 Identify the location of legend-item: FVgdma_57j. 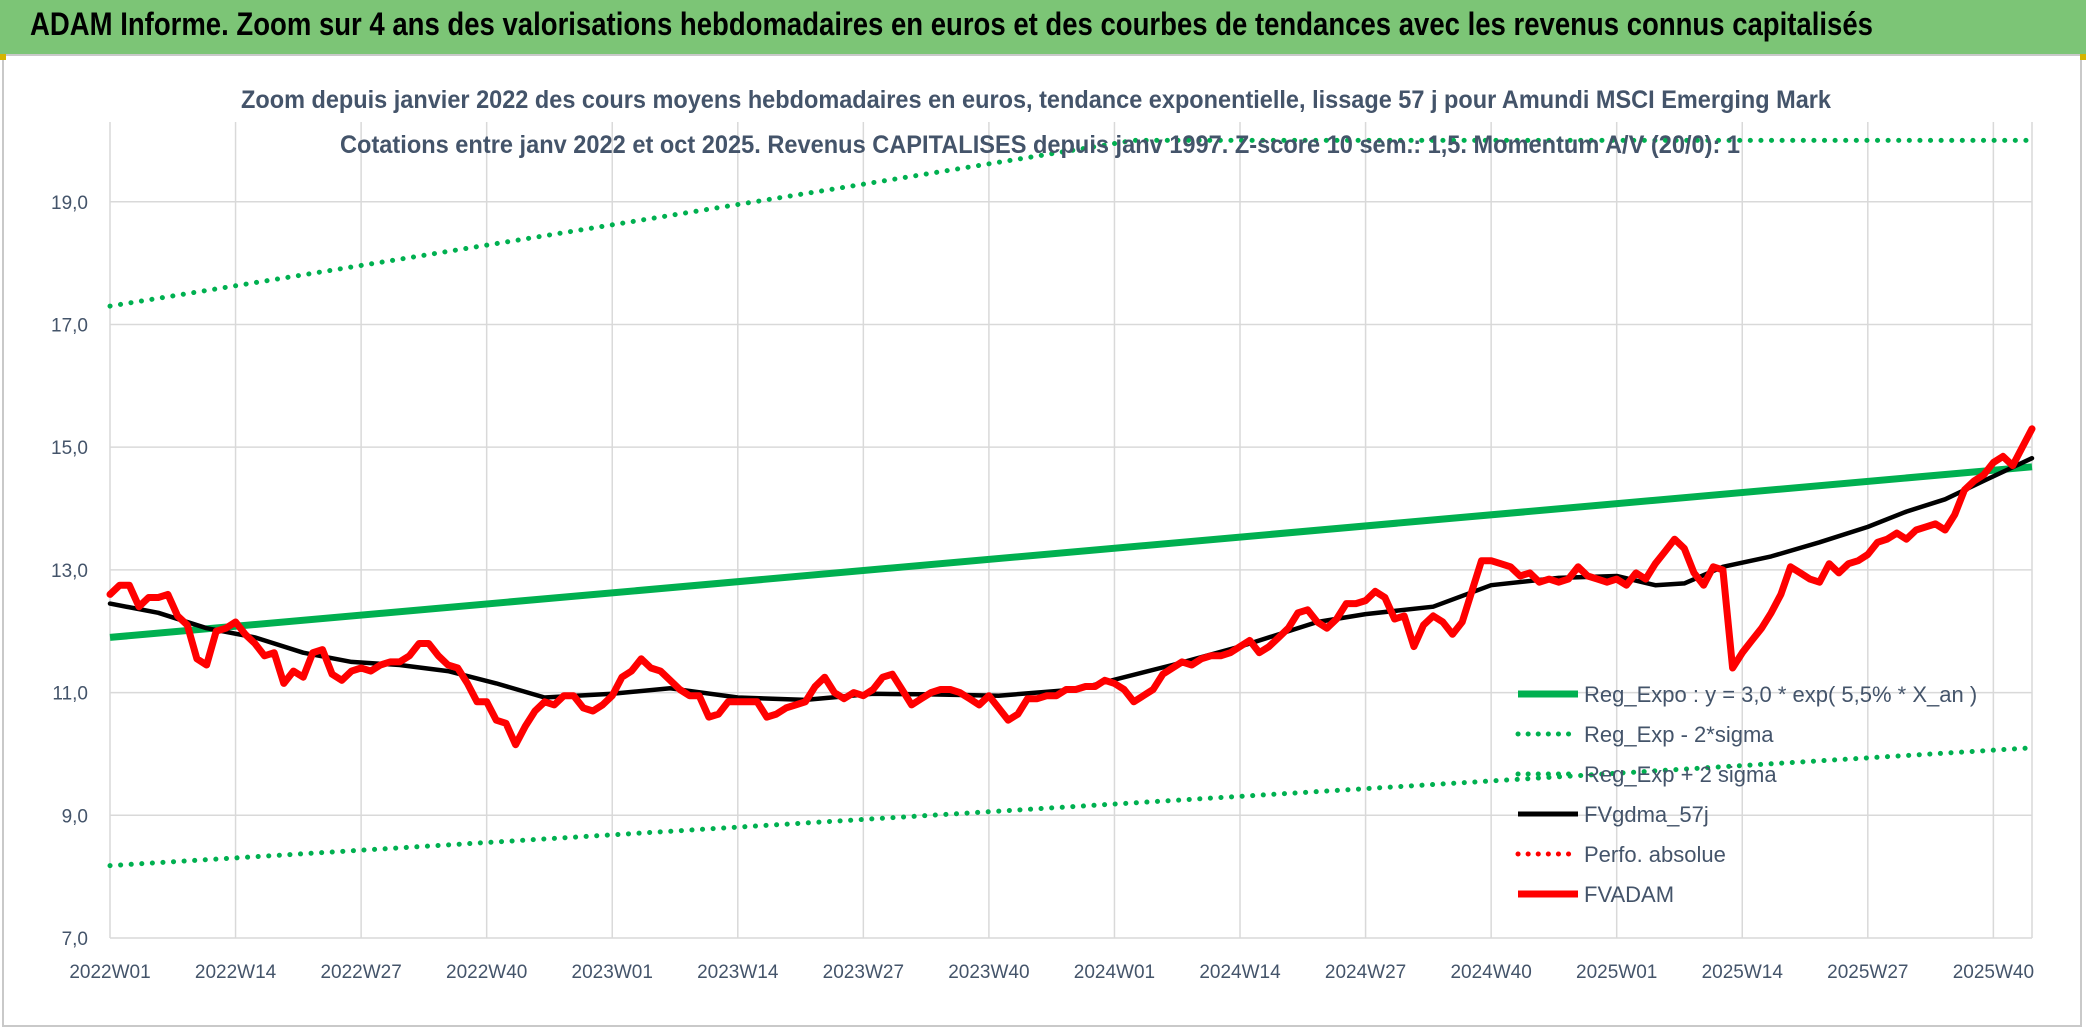
(1613, 814).